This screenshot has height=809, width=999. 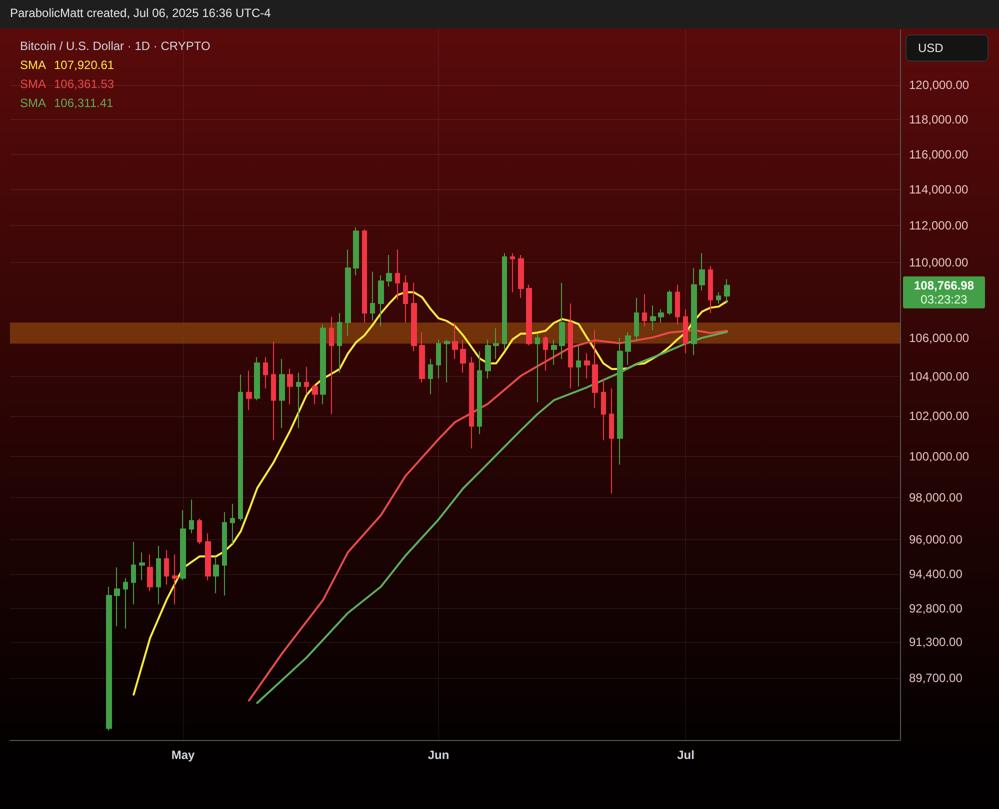 What do you see at coordinates (936, 641) in the screenshot?
I see `y-tick-label: 91,300.00` at bounding box center [936, 641].